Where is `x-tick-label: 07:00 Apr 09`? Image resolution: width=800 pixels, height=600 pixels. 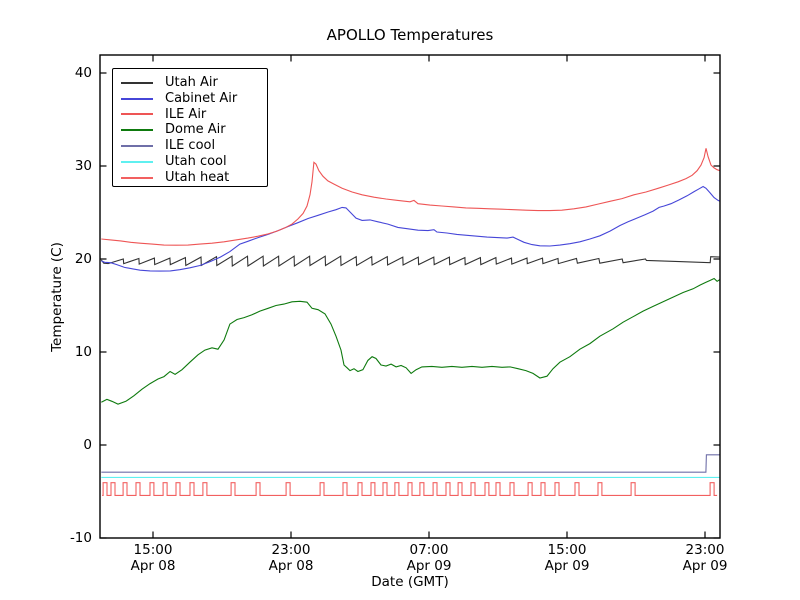
x-tick-label: 07:00 Apr 09 is located at coordinates (429, 558).